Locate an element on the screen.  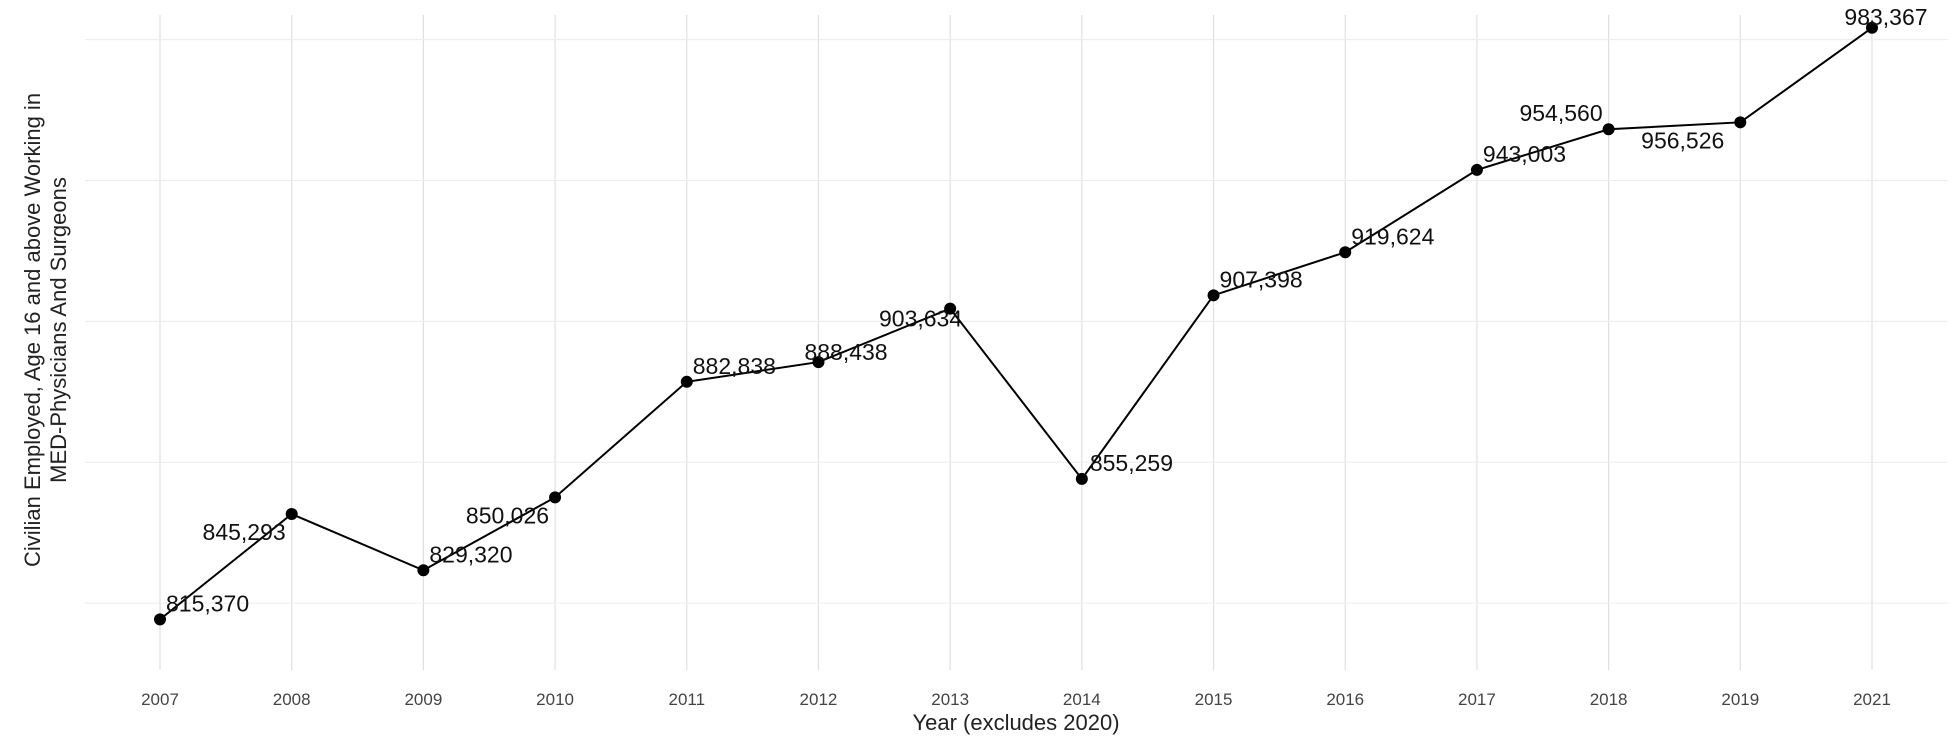
data-label: 903,634 is located at coordinates (920, 319).